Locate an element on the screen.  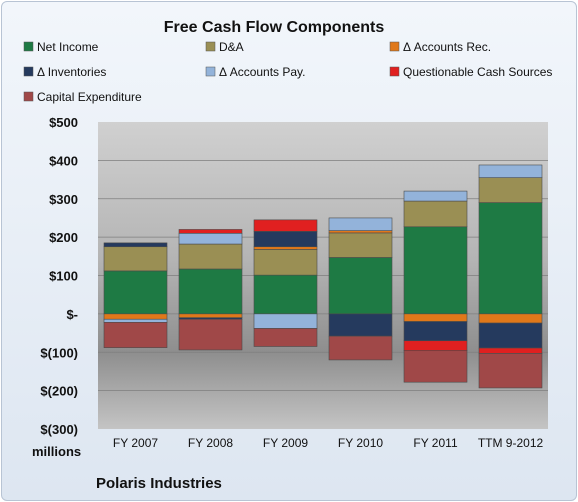
y-tick-label: $300 is located at coordinates (63, 199).